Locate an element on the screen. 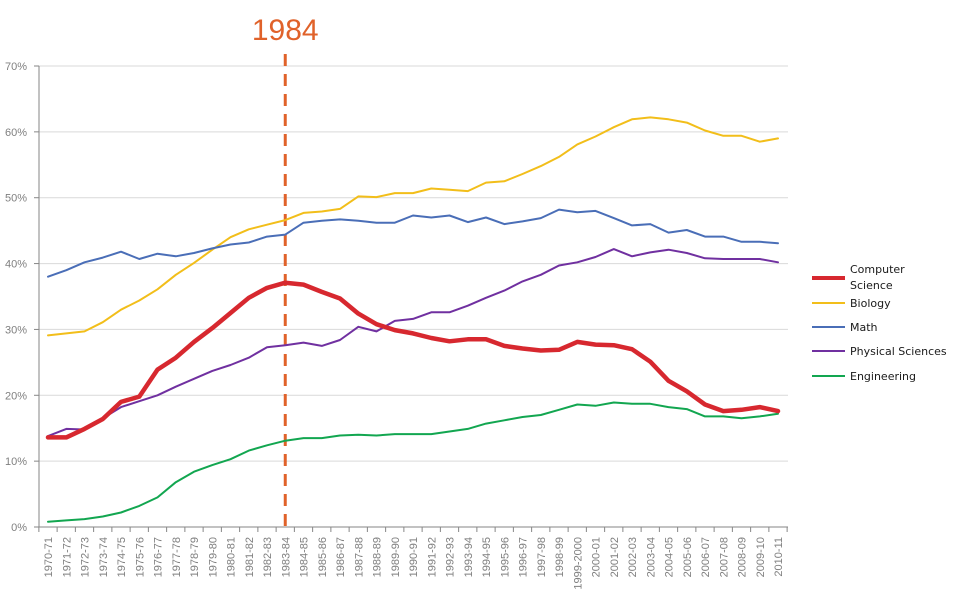 The image size is (956, 606). legend-label: Computer is located at coordinates (877, 269).